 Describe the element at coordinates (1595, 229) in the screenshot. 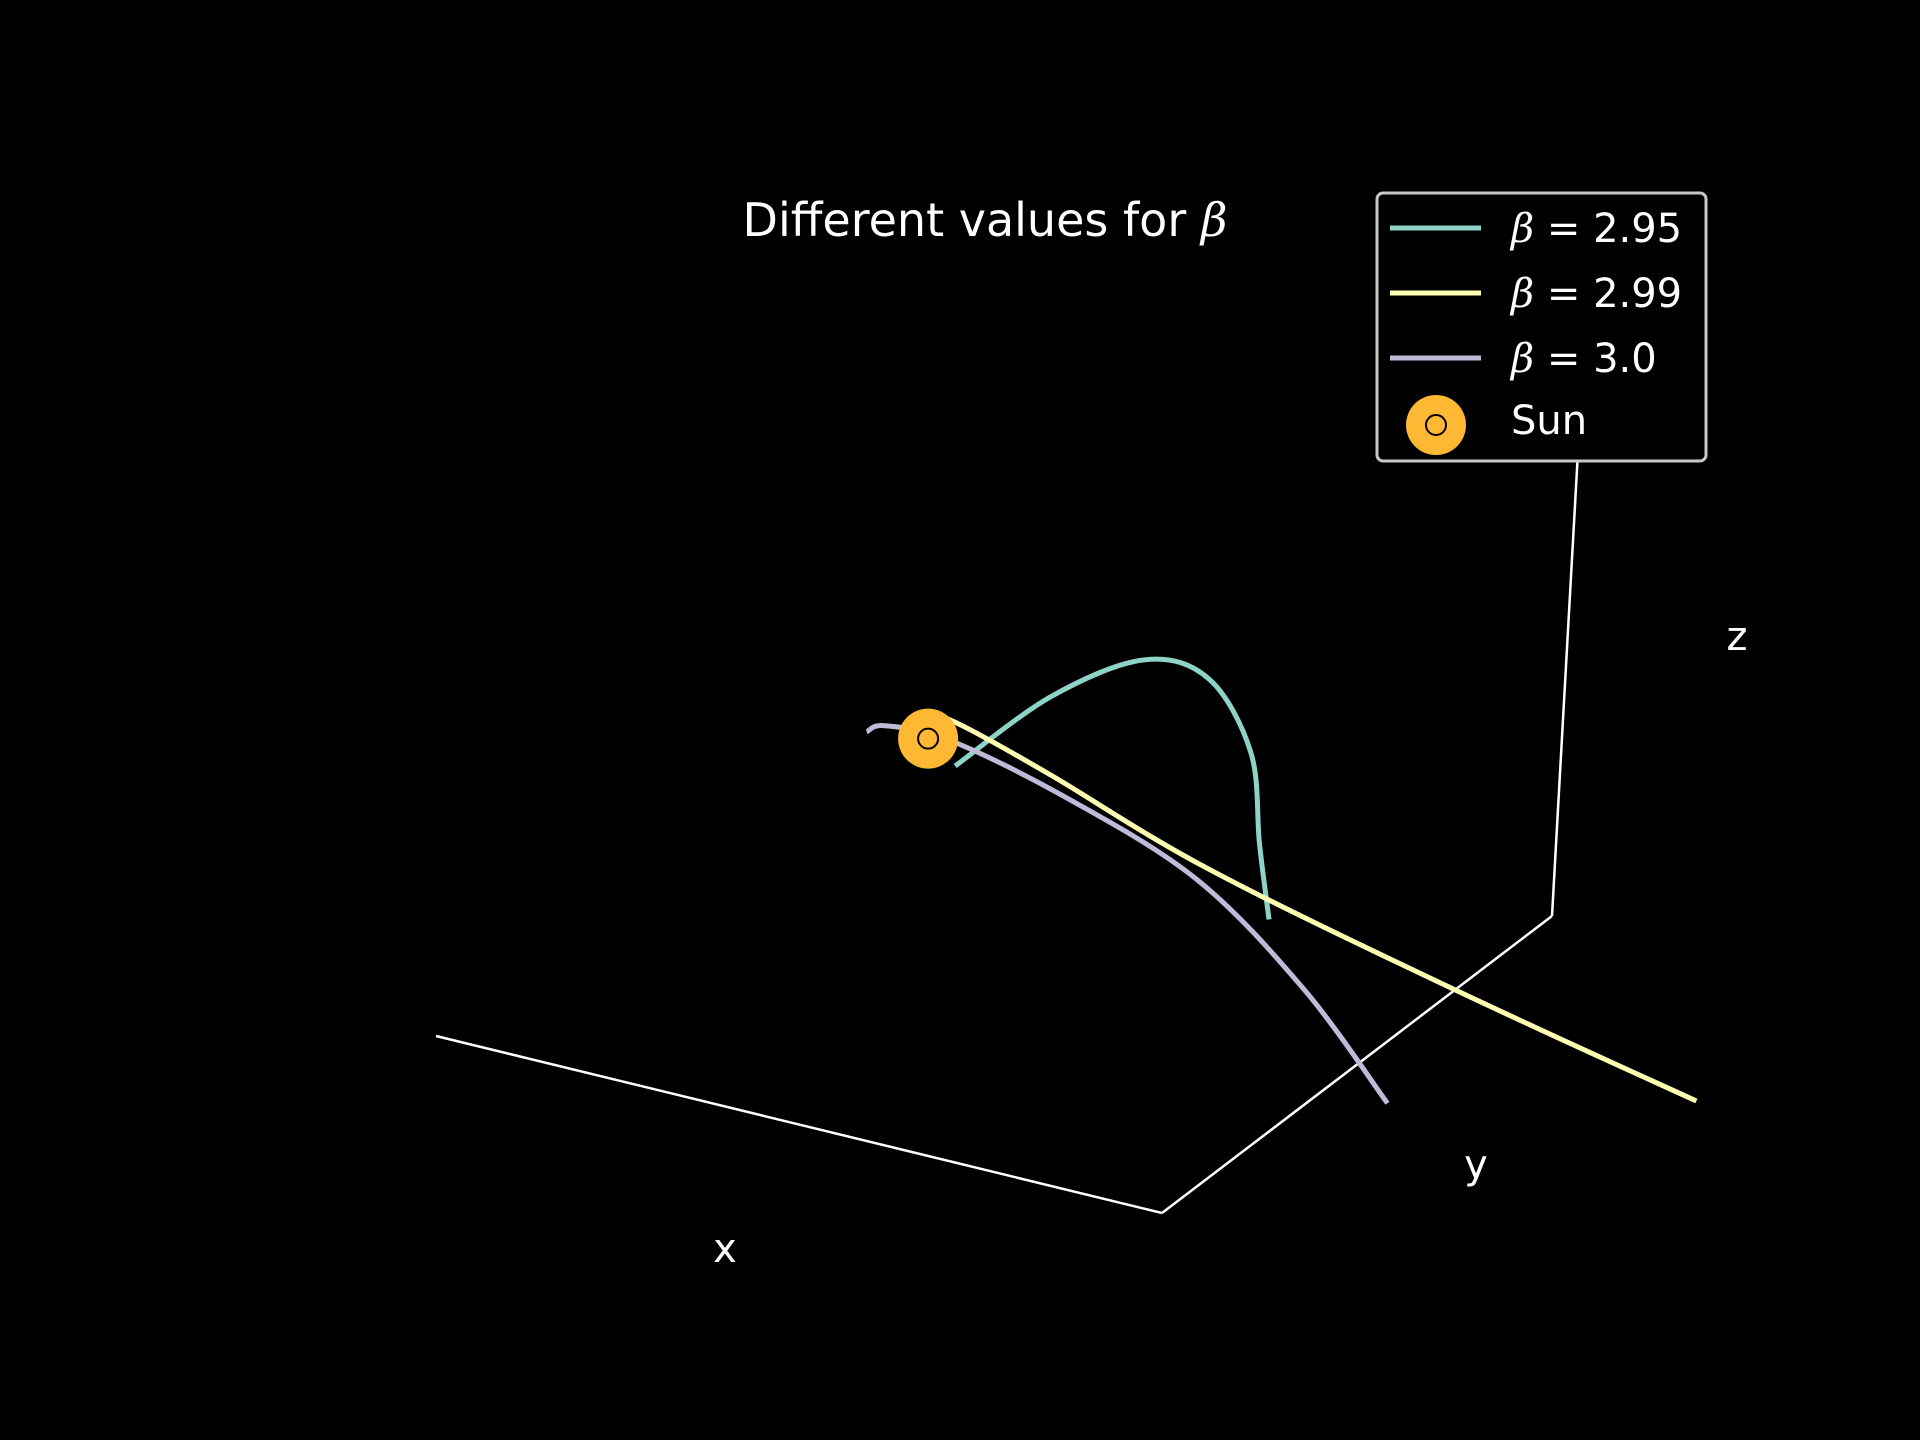

I see `legend-label-1: β = 2.95` at that location.